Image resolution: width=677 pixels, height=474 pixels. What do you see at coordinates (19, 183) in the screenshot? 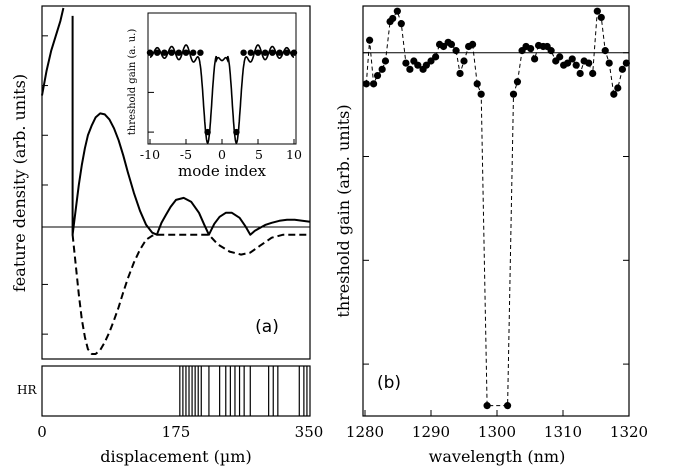
I see `panel-a-ylabel: feature density (arb. units)` at bounding box center [19, 183].